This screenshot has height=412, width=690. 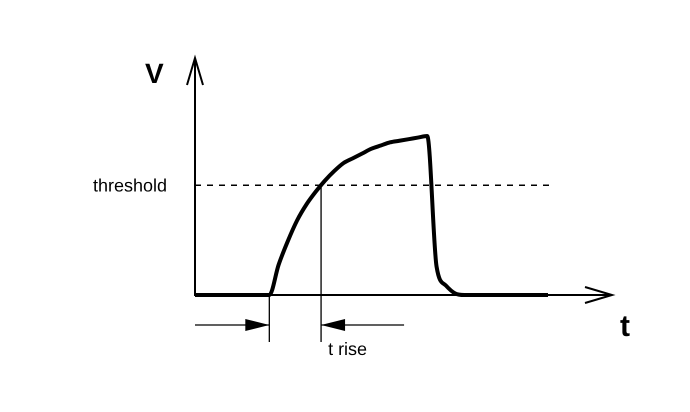 What do you see at coordinates (129, 185) in the screenshot?
I see `ref-line-label: threshold` at bounding box center [129, 185].